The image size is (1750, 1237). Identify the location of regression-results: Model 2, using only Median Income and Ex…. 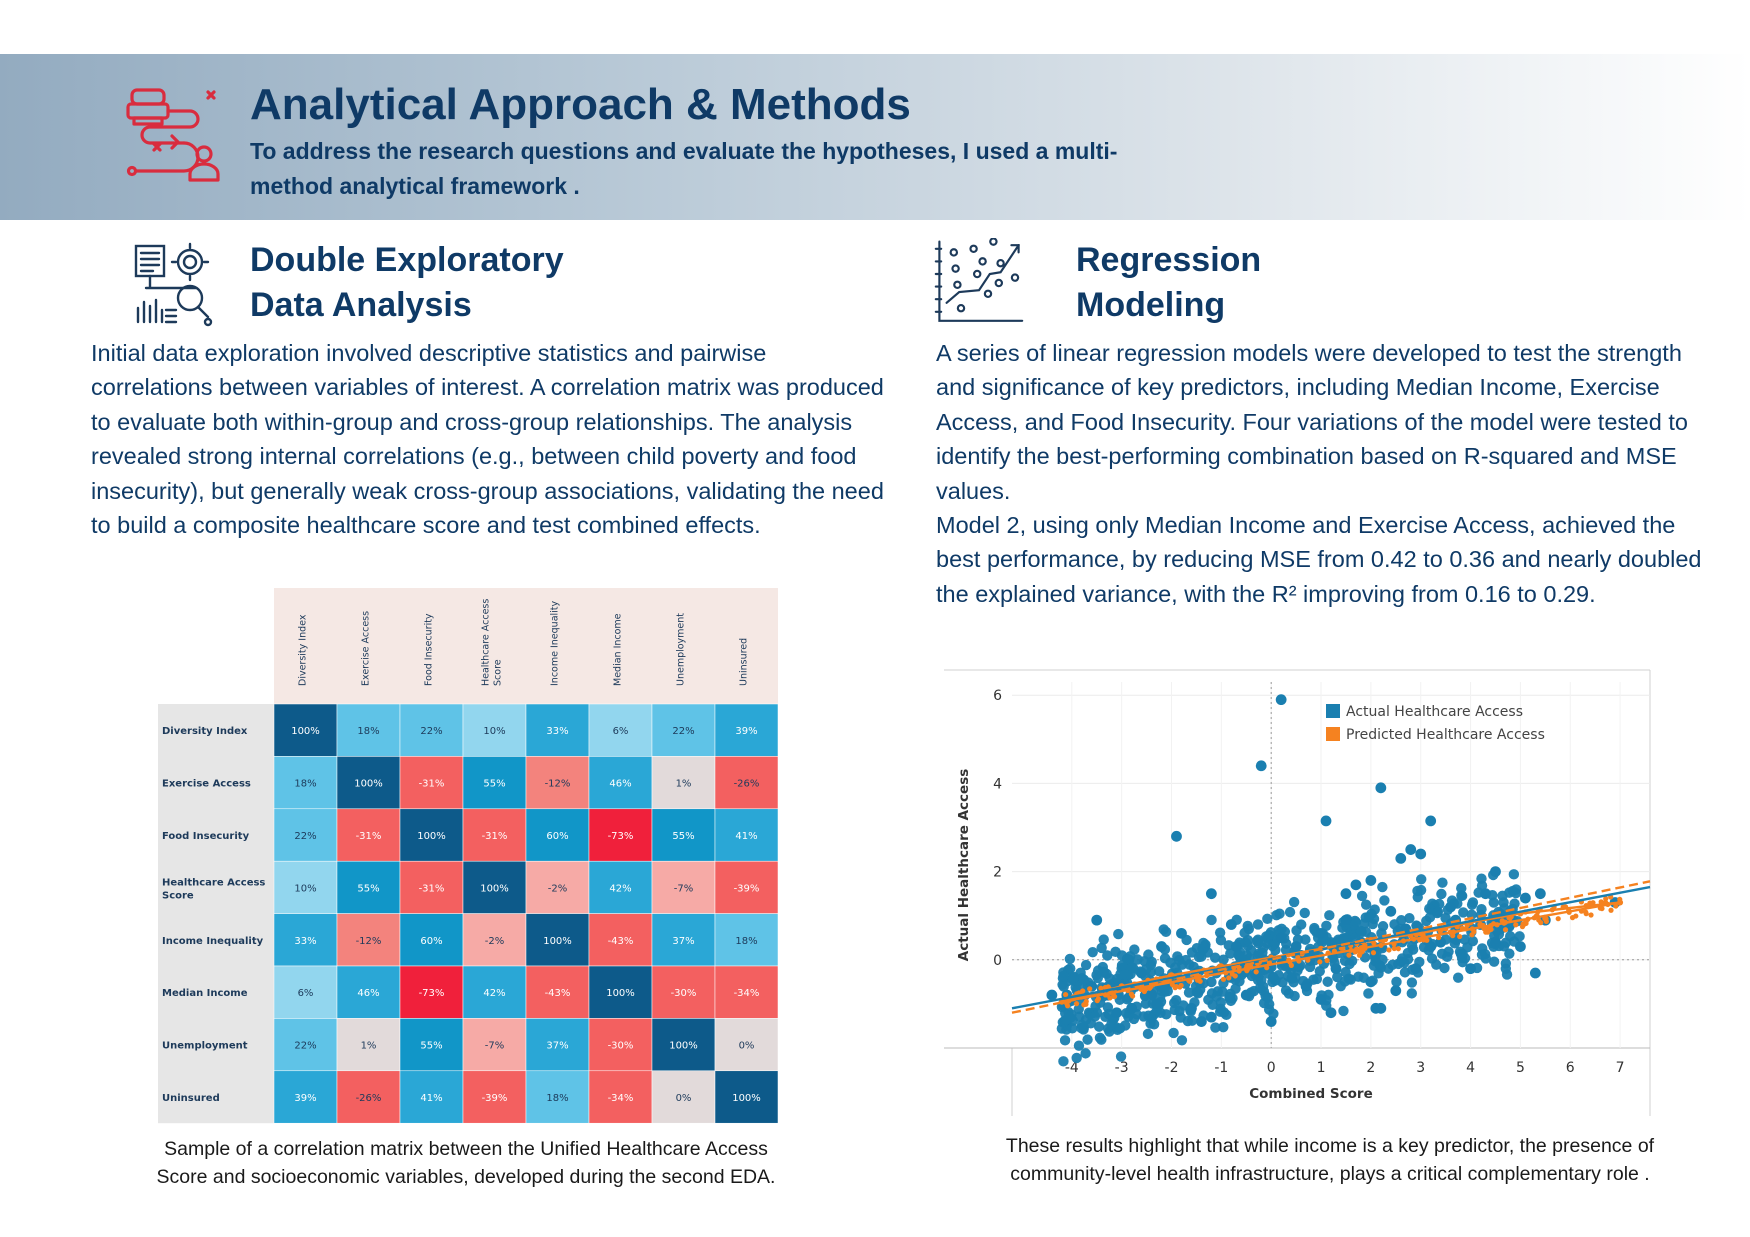
(1319, 559).